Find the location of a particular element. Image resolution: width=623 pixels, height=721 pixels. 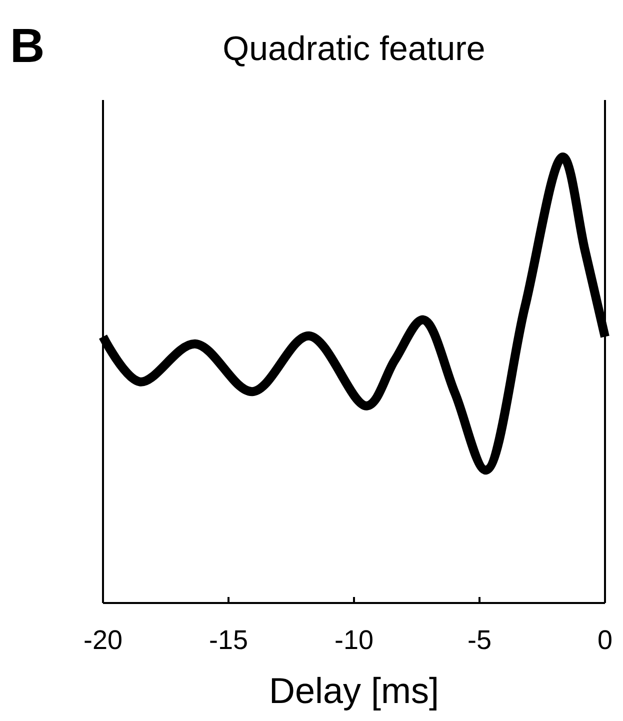

x-tick-label: -10 is located at coordinates (354, 640).